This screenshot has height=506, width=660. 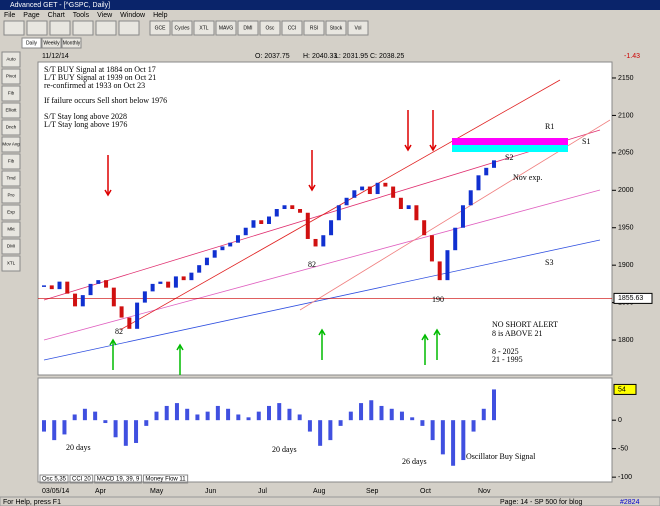 What do you see at coordinates (626, 153) in the screenshot?
I see `y-tick-label: 2050` at bounding box center [626, 153].